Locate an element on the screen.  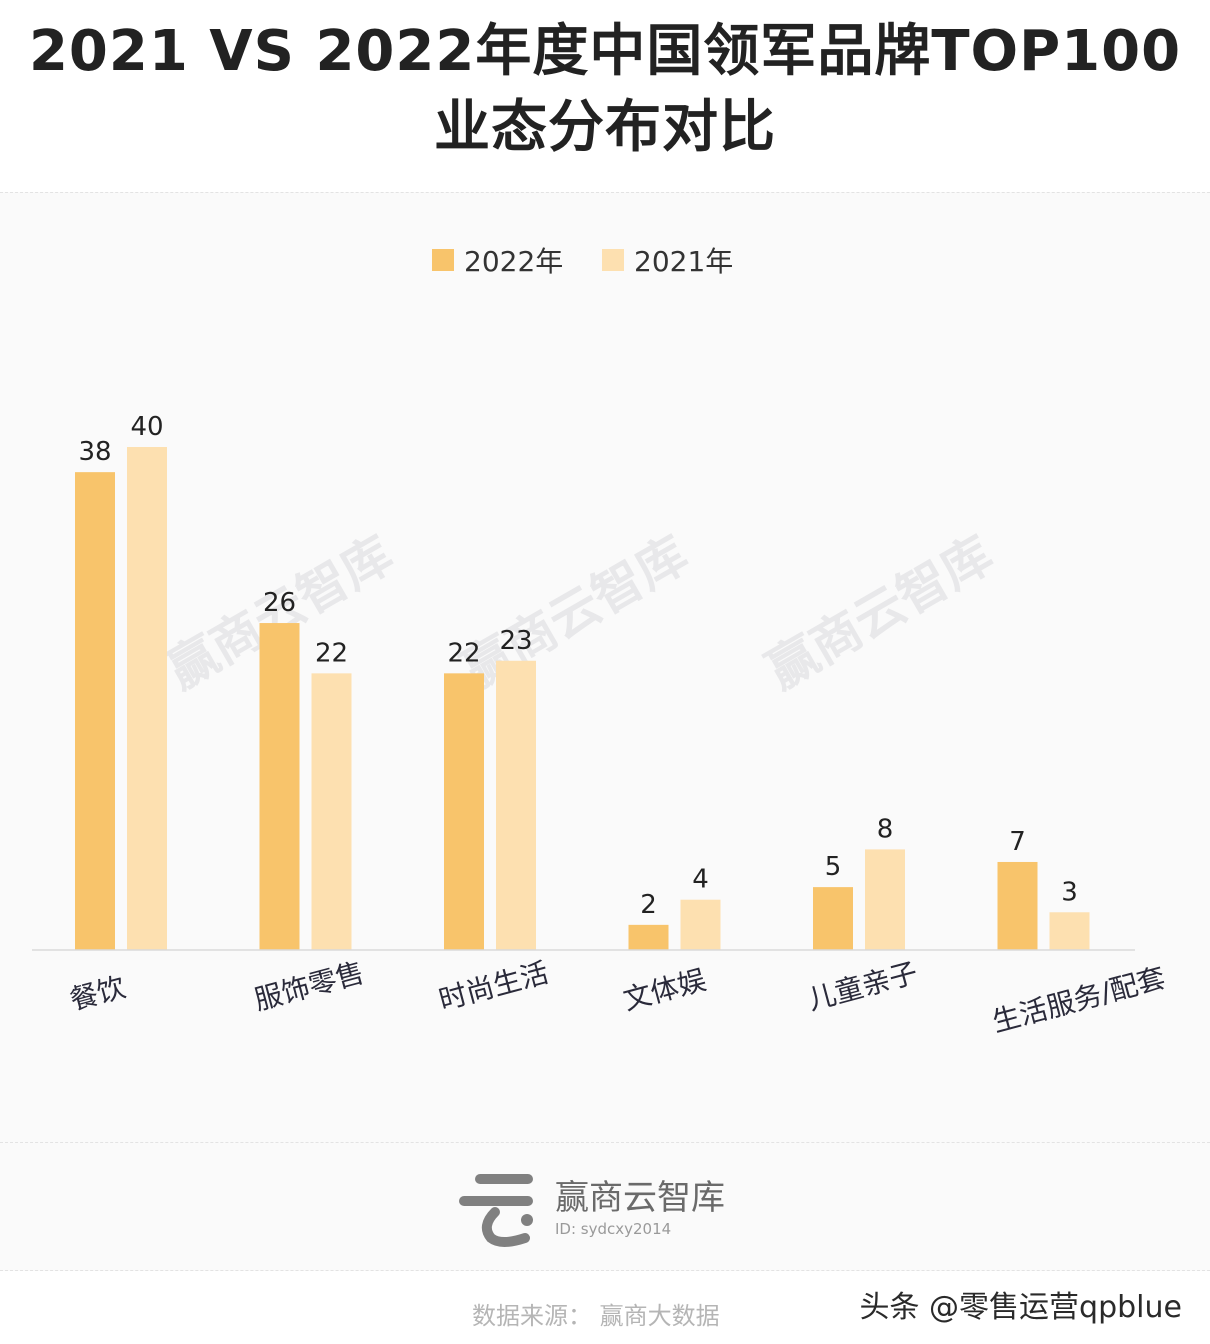
divider-top is located at coordinates (605, 1142).